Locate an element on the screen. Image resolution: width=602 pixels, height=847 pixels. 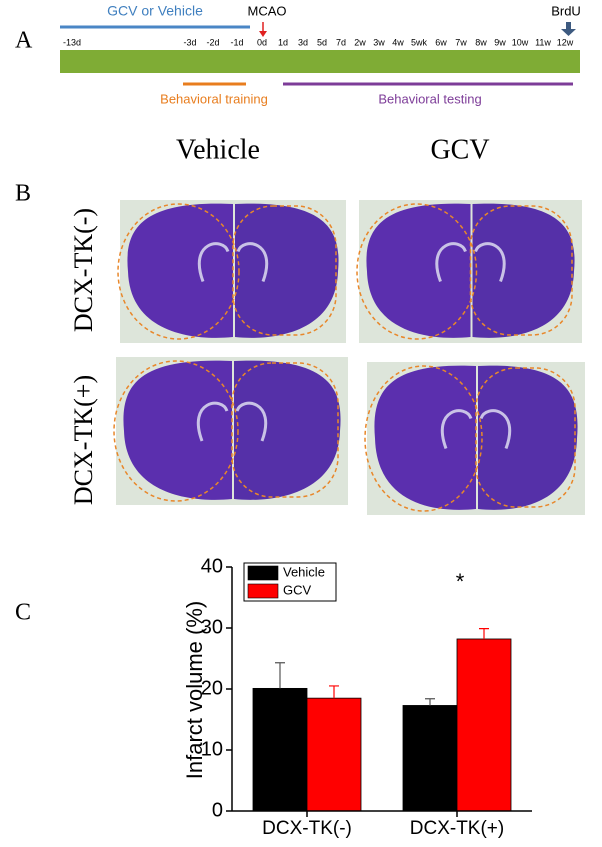
timepoint-label: -13d is located at coordinates (72, 42).